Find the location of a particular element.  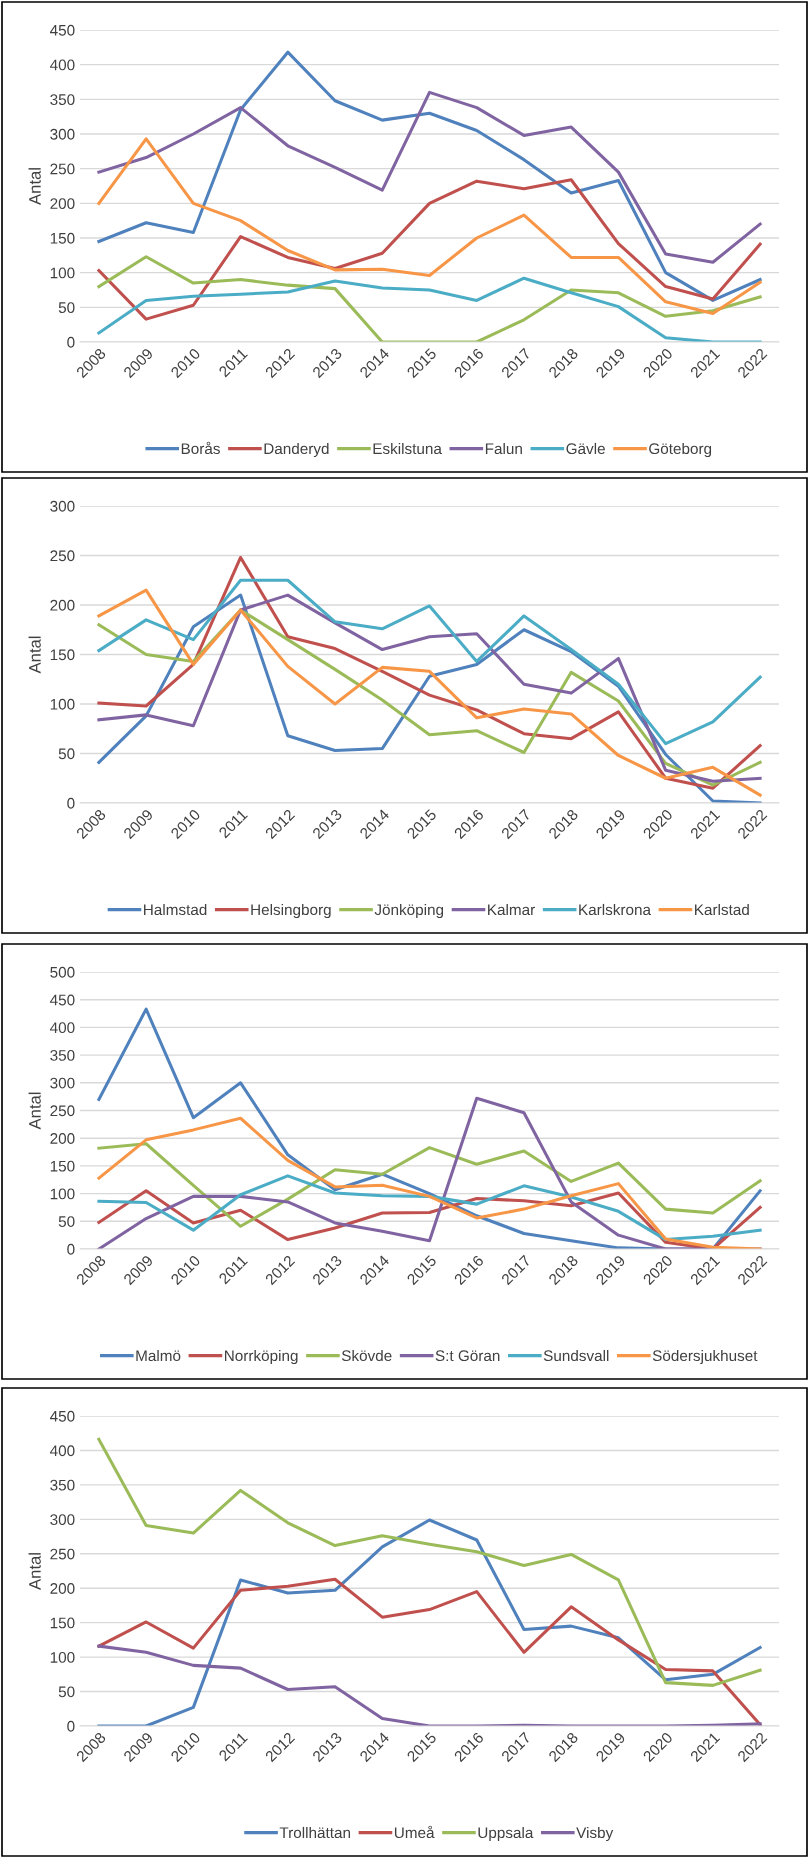

legend-label: Falun is located at coordinates (503, 448).